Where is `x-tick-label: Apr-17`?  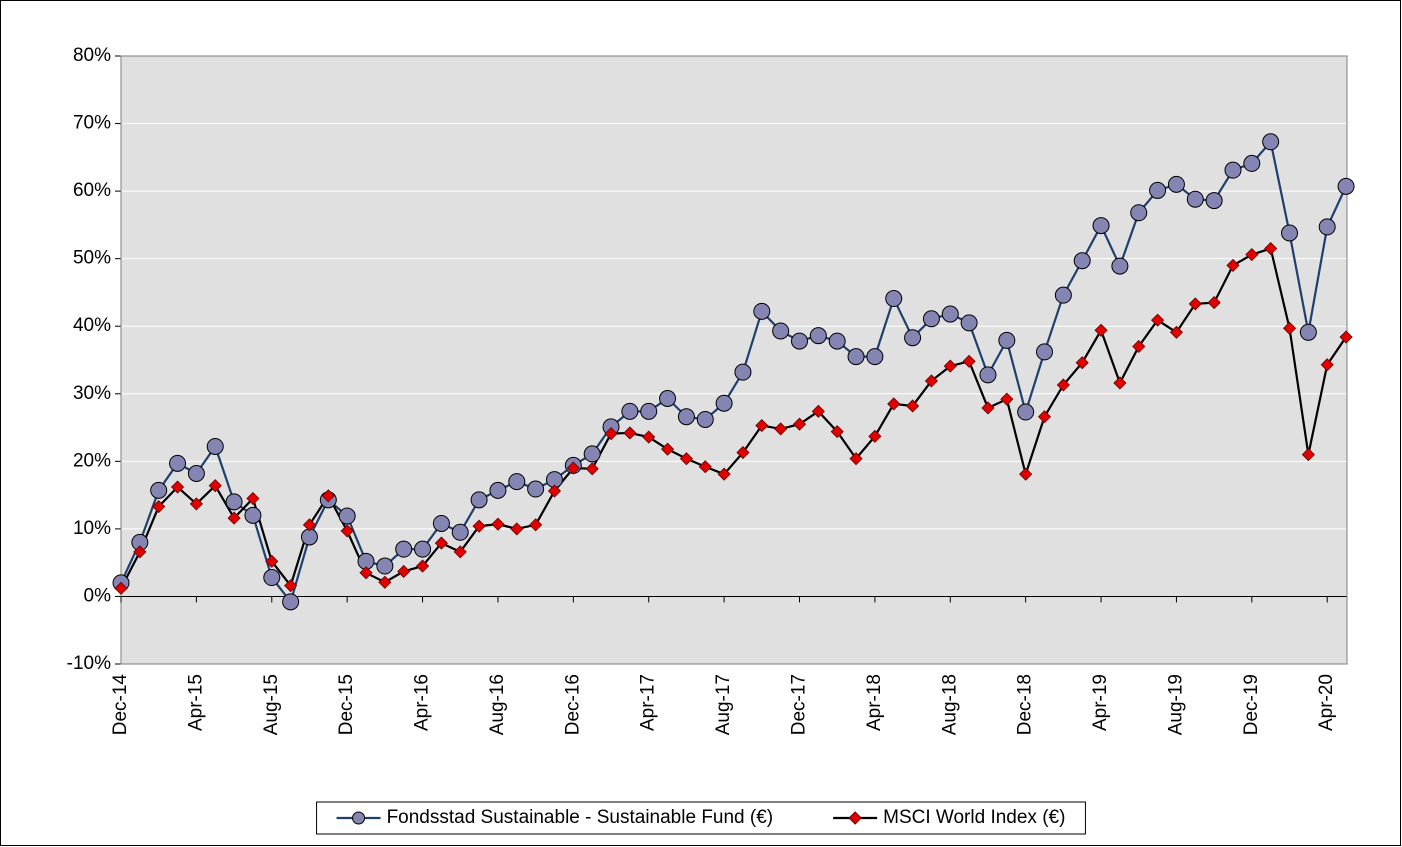 x-tick-label: Apr-17 is located at coordinates (648, 702).